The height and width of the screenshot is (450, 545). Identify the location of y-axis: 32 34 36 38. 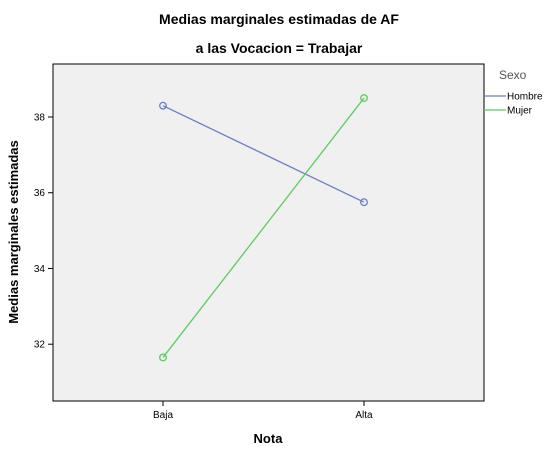
(43, 232).